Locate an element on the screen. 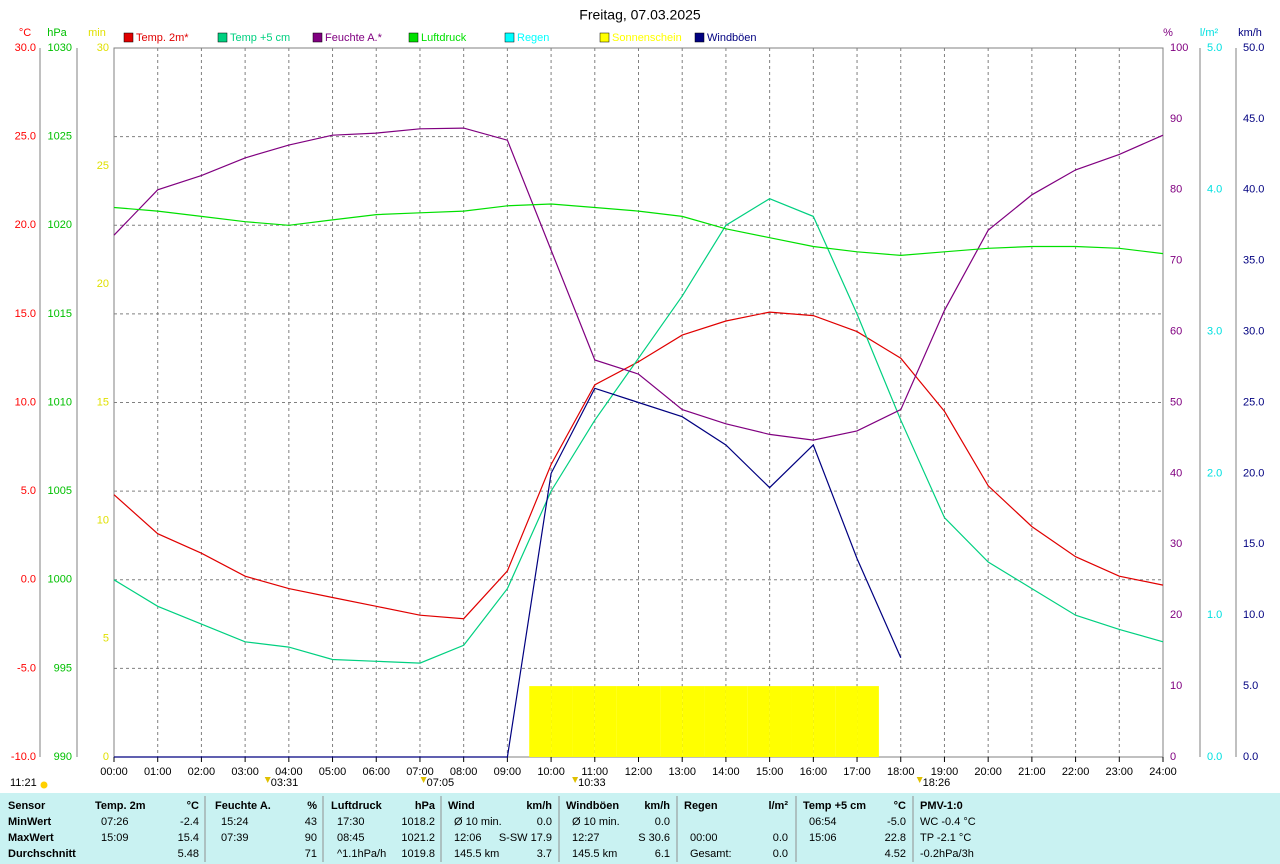 This screenshot has height=864, width=1280. table-cell: -0.2hPa/3h is located at coordinates (947, 854).